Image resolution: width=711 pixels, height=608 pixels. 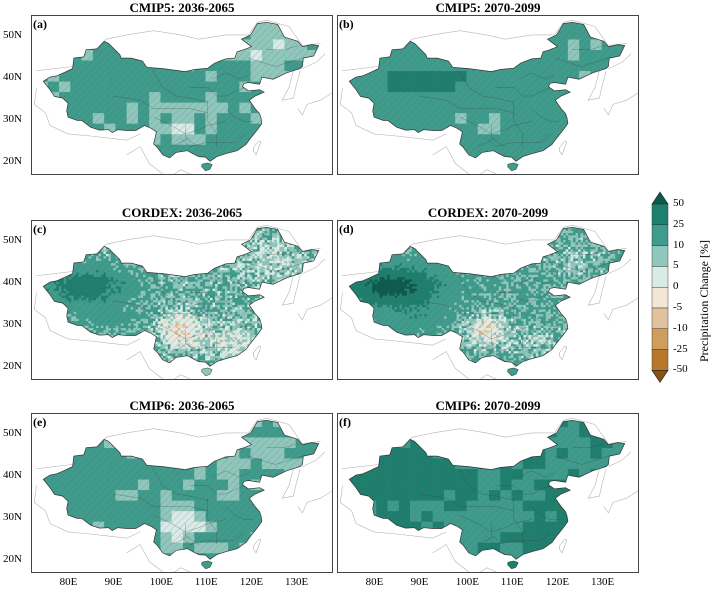 What do you see at coordinates (545, 115) in the screenshot?
I see `province-border` at bounding box center [545, 115].